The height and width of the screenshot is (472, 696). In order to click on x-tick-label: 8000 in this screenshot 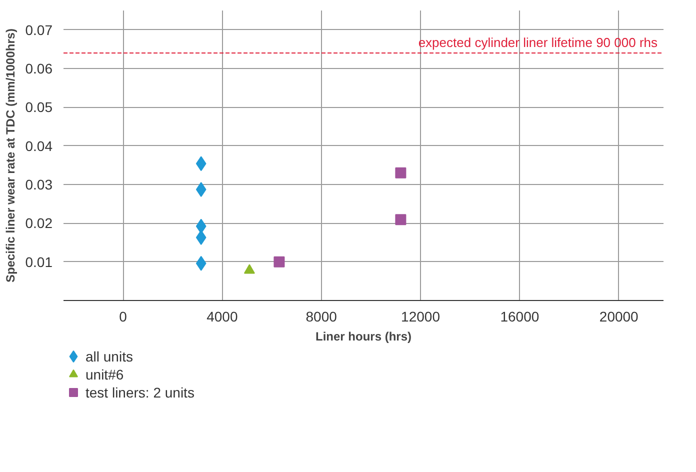, I will do `click(322, 316)`.